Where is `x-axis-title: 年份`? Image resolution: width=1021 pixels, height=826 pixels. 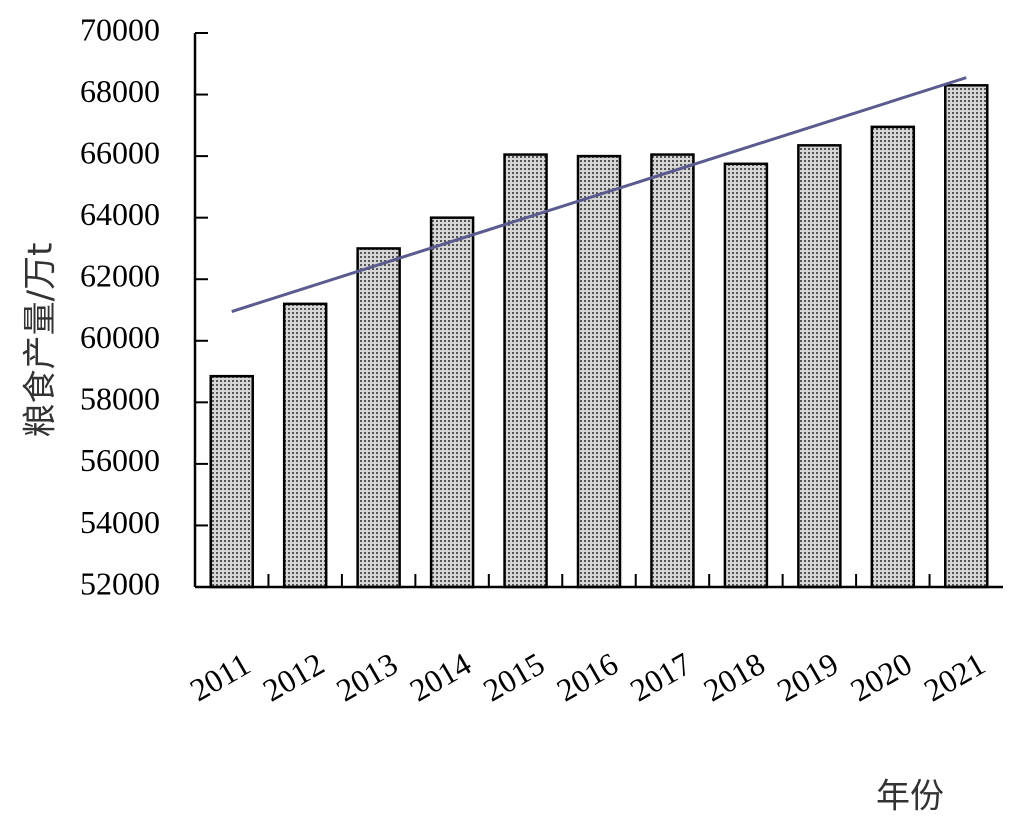 x-axis-title: 年份 is located at coordinates (910, 797).